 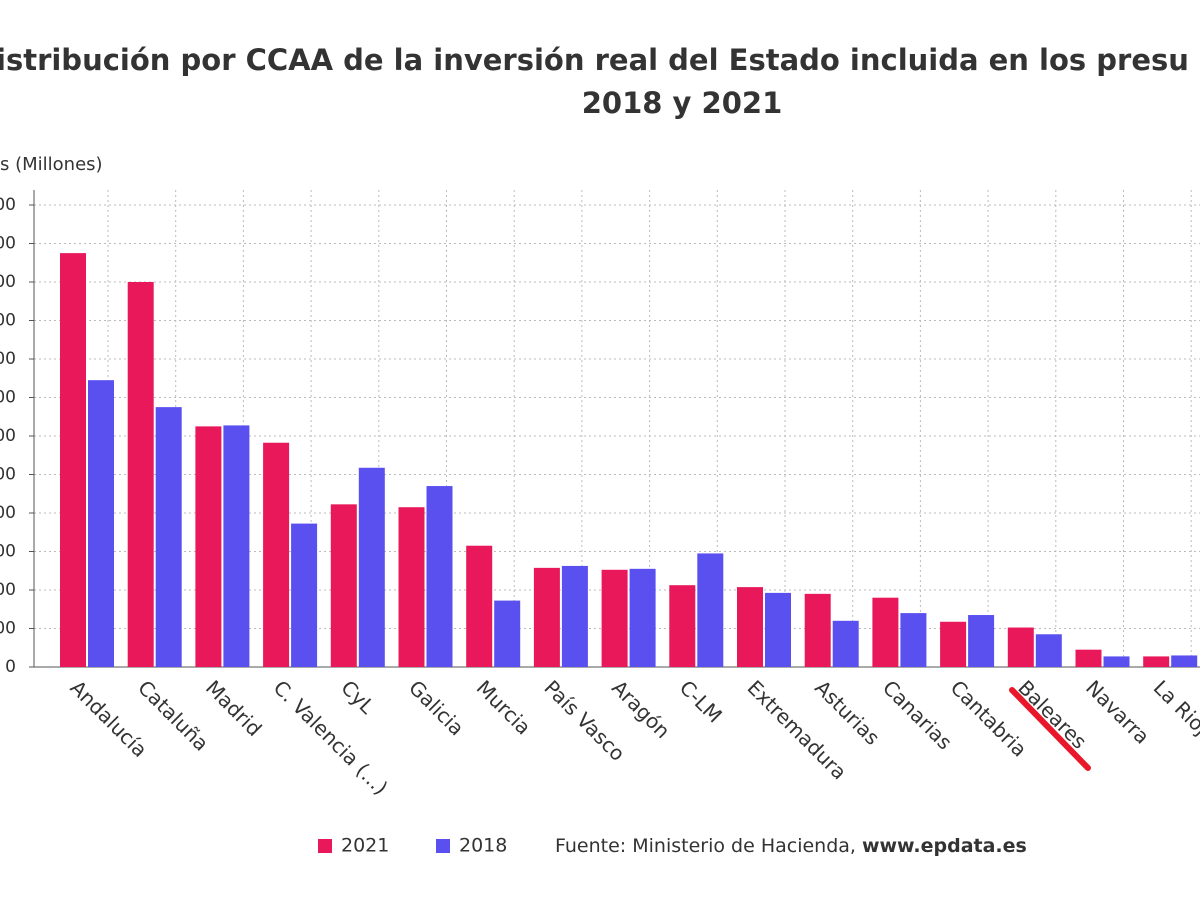 I want to click on y-tick-label: 400, so click(x=8, y=590).